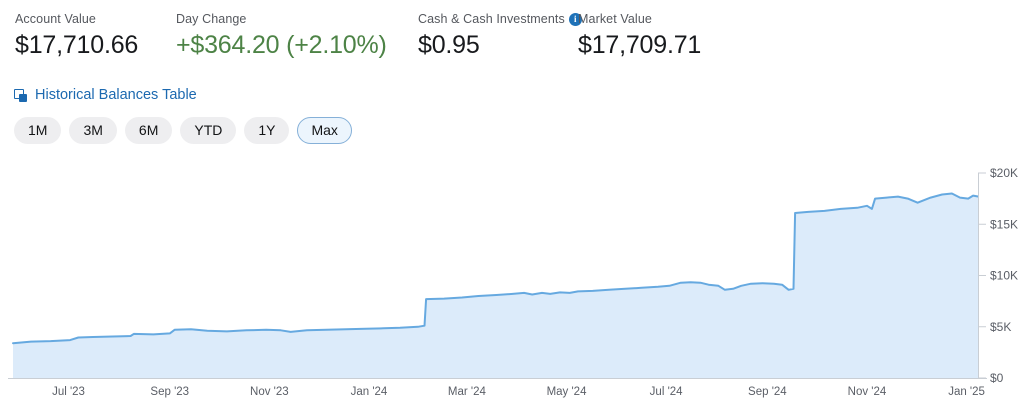 The width and height of the screenshot is (1022, 409). What do you see at coordinates (640, 45) in the screenshot?
I see `market-value-amount: $17,709.71` at bounding box center [640, 45].